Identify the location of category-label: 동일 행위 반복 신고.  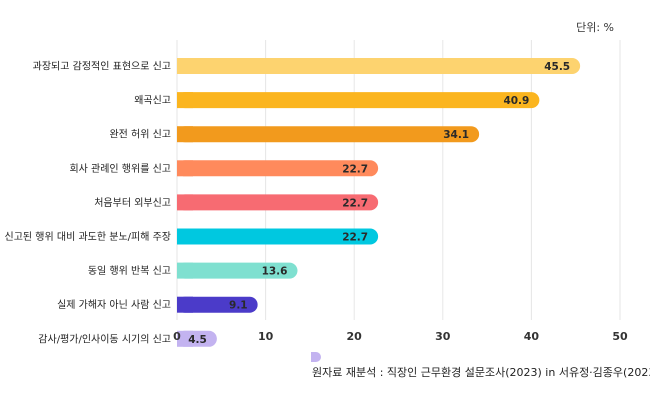
(129, 270).